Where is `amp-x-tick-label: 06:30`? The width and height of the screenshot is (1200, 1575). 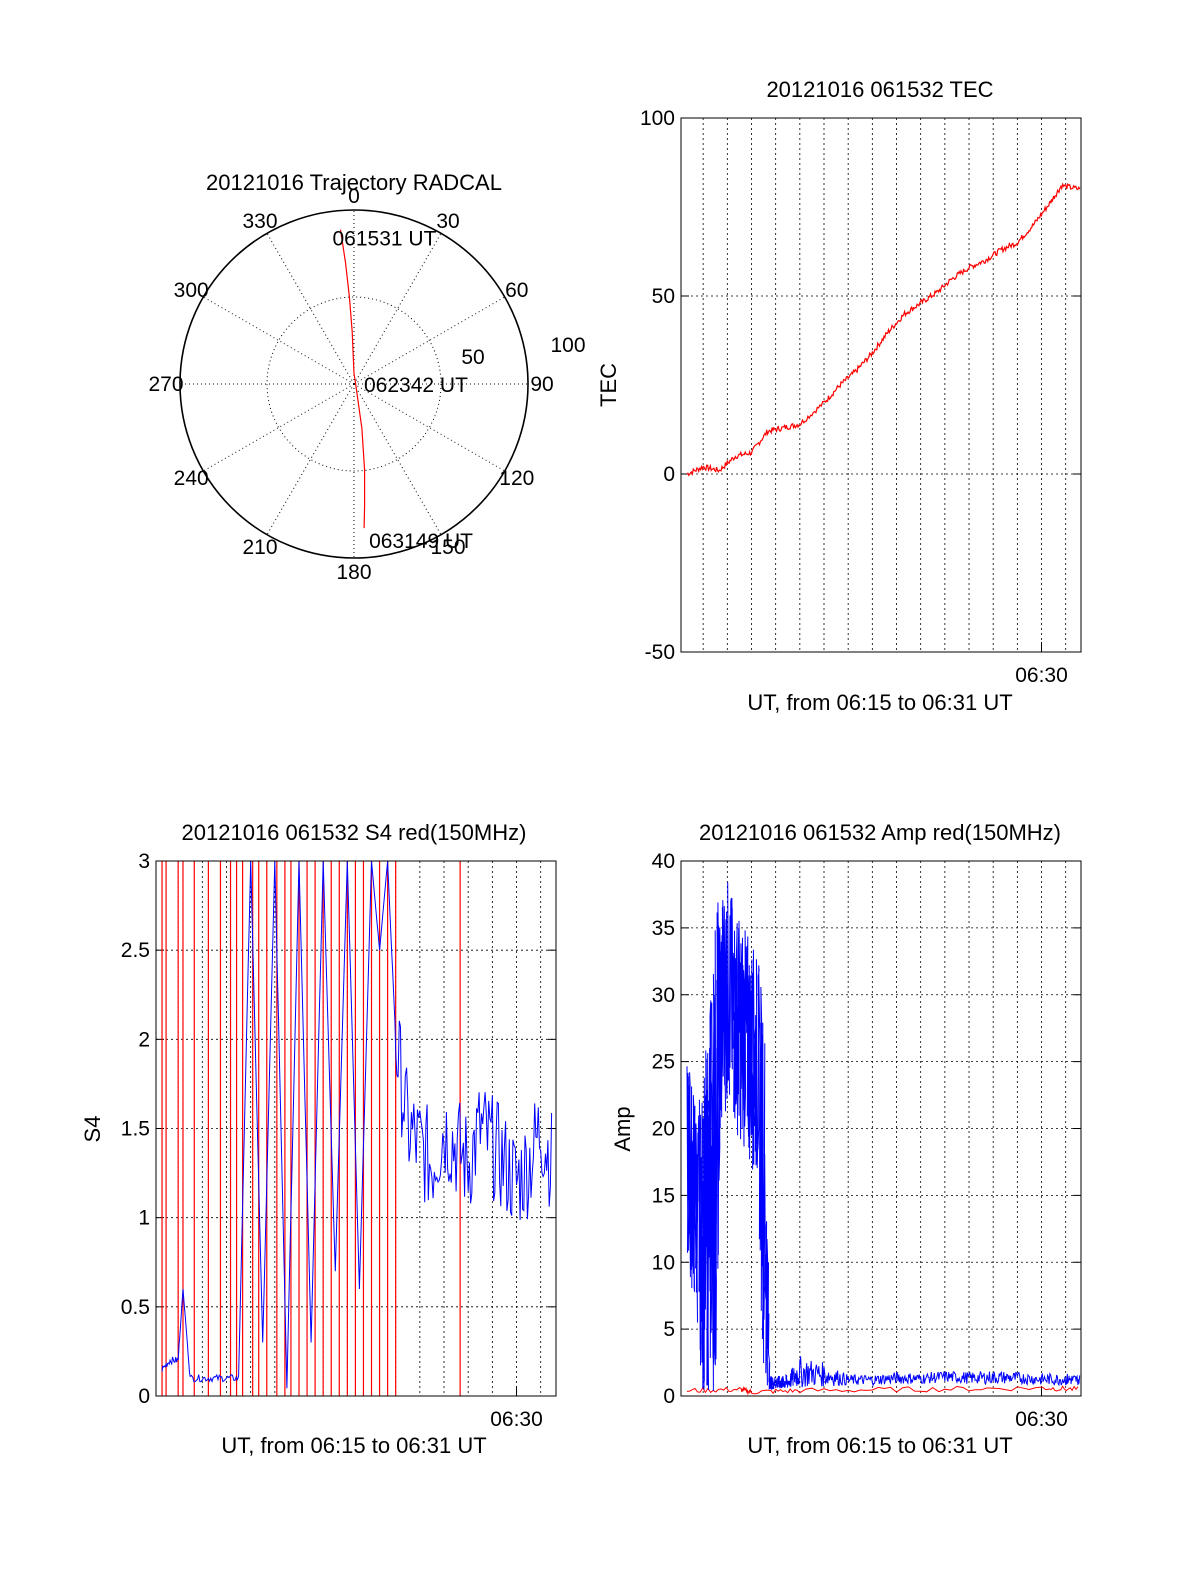
amp-x-tick-label: 06:30 is located at coordinates (1041, 1419).